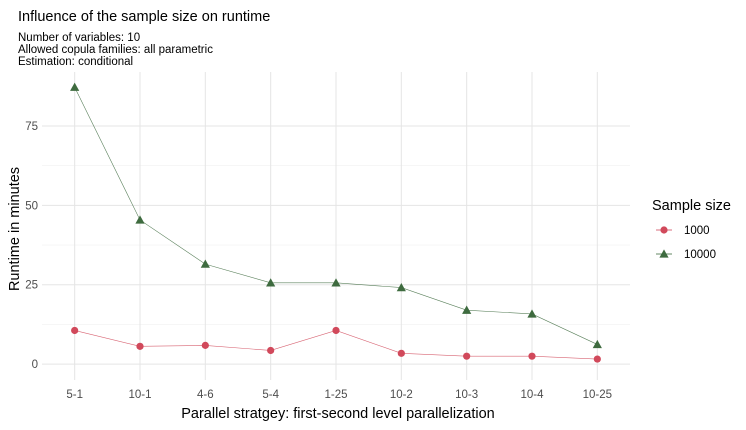 The width and height of the screenshot is (746, 430). What do you see at coordinates (697, 231) in the screenshot?
I see `legend-label: 1000` at bounding box center [697, 231].